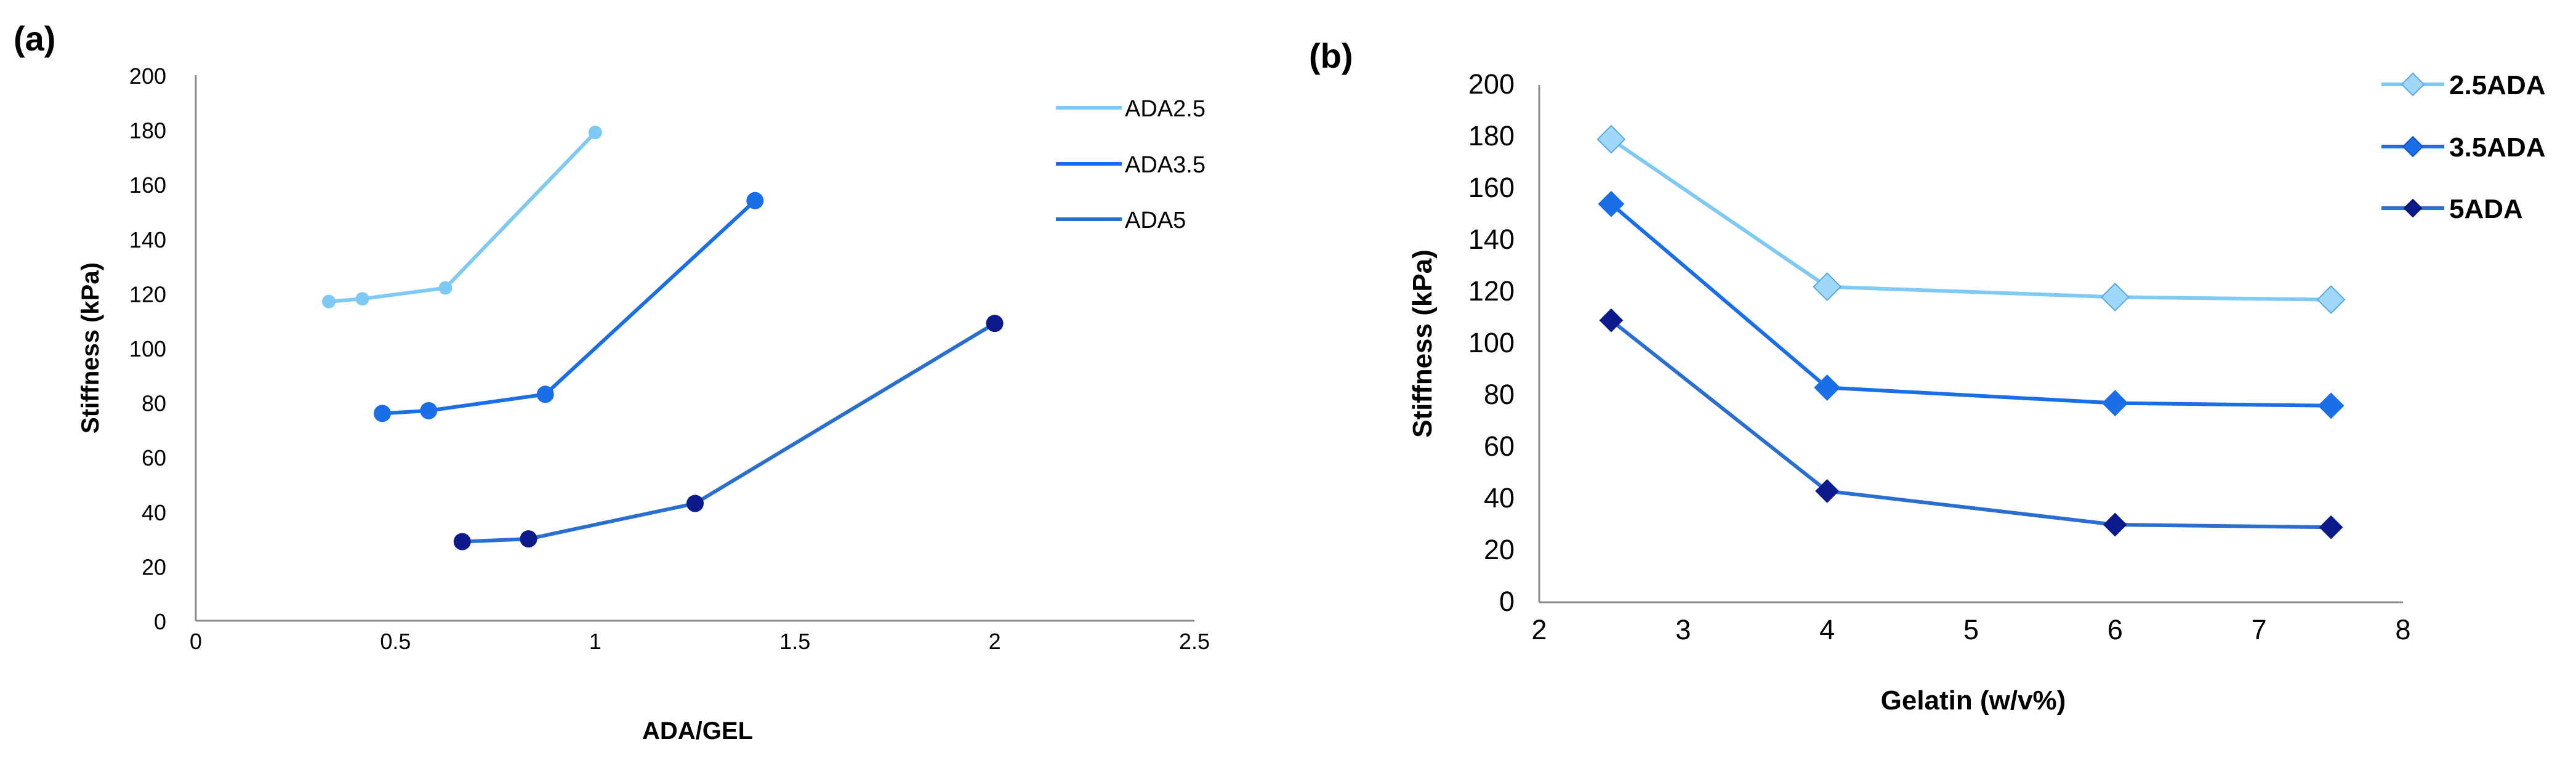 This screenshot has width=2576, height=763. I want to click on x-tick-labels-a: 0 0.5 1 1.5 2 2.5, so click(700, 641).